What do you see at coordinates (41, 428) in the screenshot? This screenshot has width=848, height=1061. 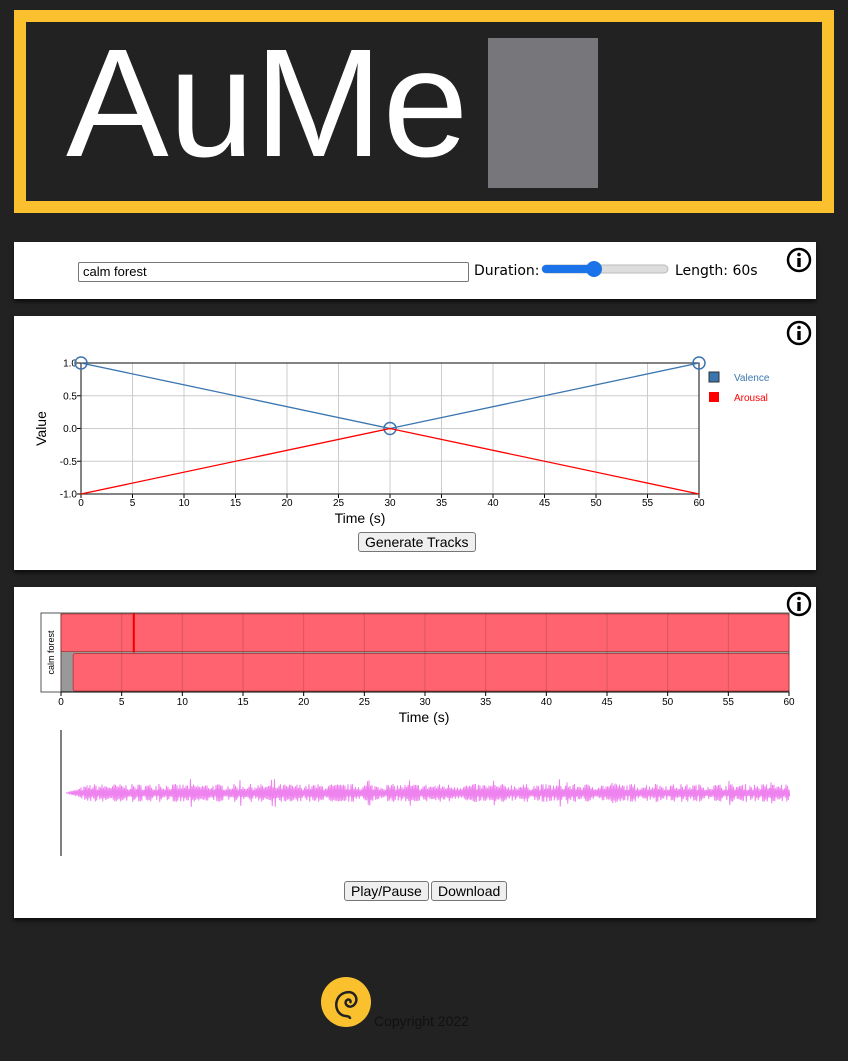 I see `y-axis-label: Value` at bounding box center [41, 428].